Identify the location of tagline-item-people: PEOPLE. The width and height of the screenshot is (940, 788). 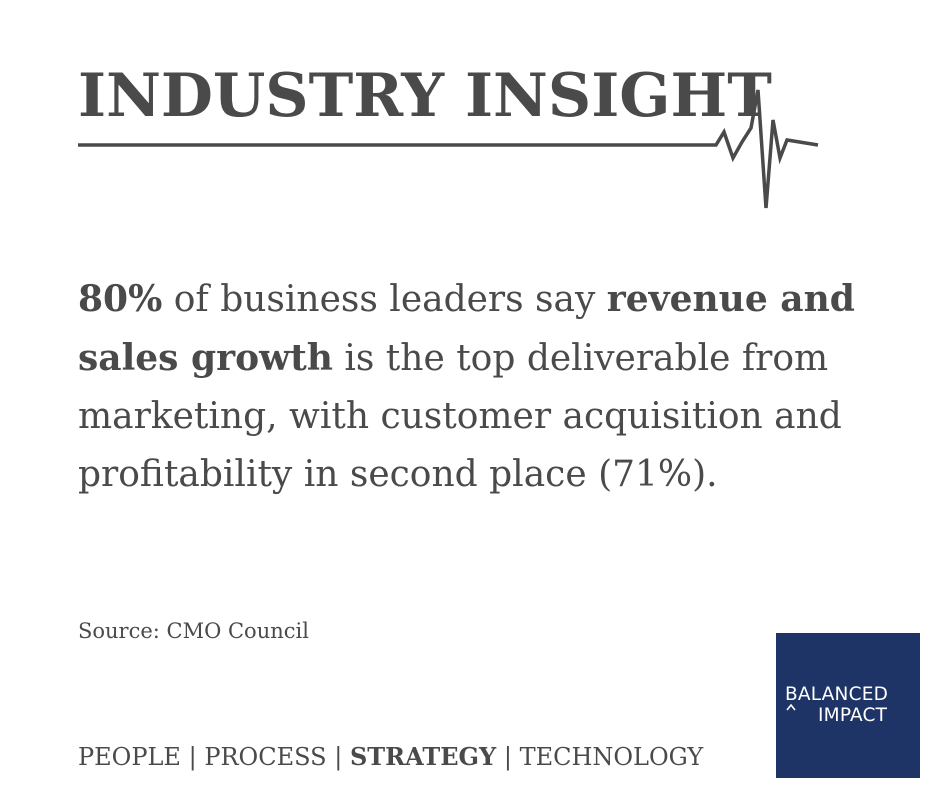
(129, 757).